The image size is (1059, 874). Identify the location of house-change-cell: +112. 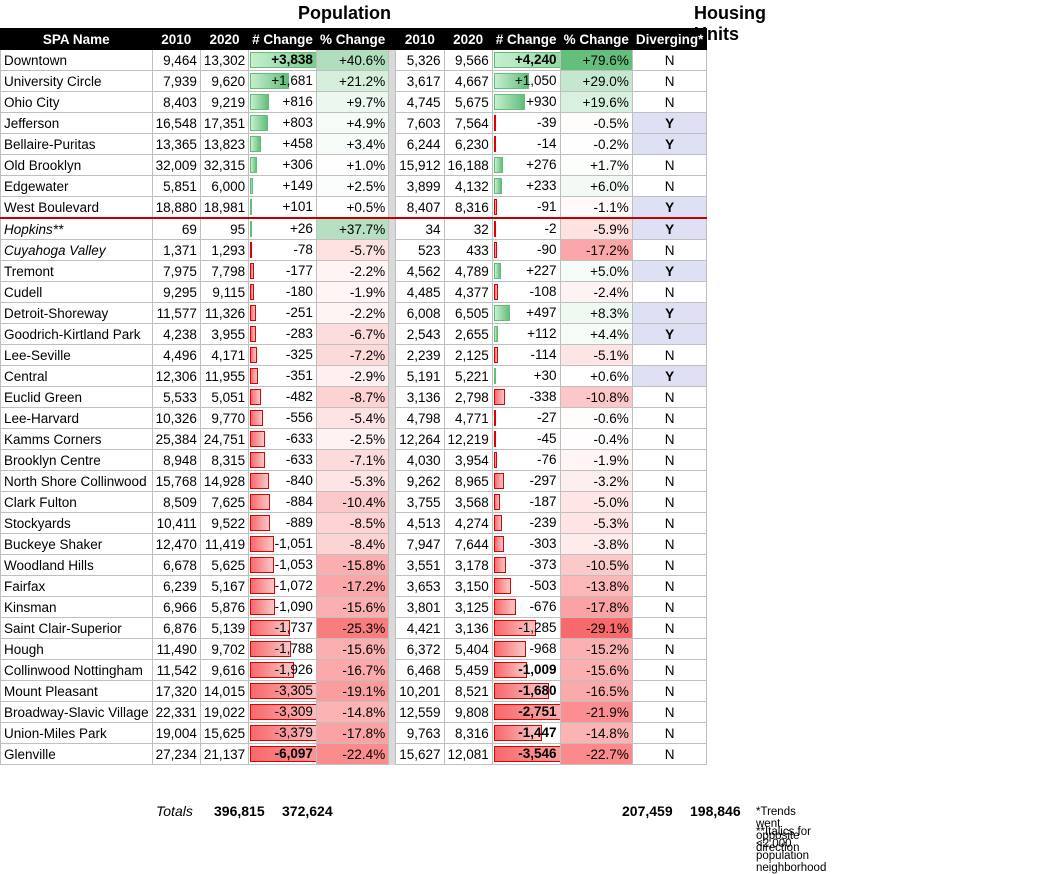
(526, 334).